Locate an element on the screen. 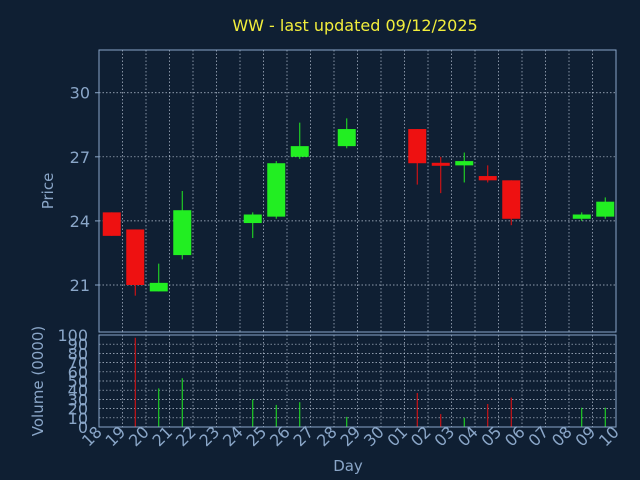 The image size is (640, 480). volume-tick-label: 20 is located at coordinates (78, 409).